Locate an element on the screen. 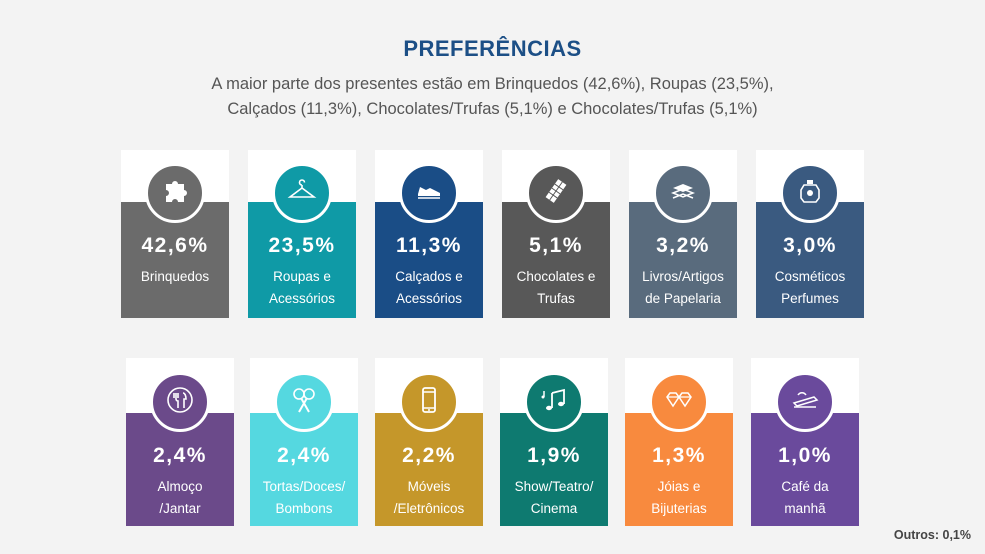  card-livros: 3,2% Livros/Artigos de Papelaria is located at coordinates (683, 234).